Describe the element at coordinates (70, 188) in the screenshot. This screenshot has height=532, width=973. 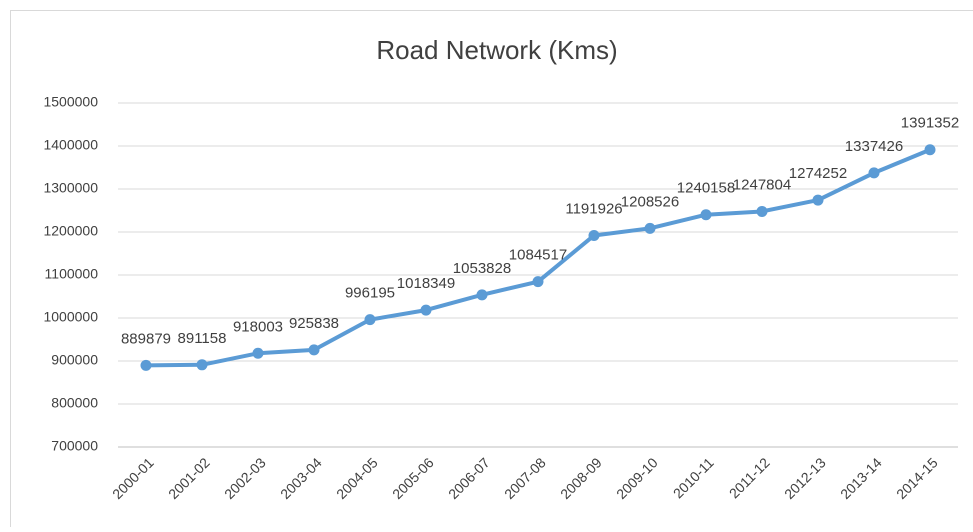
I see `y-tick-label: 1300000` at that location.